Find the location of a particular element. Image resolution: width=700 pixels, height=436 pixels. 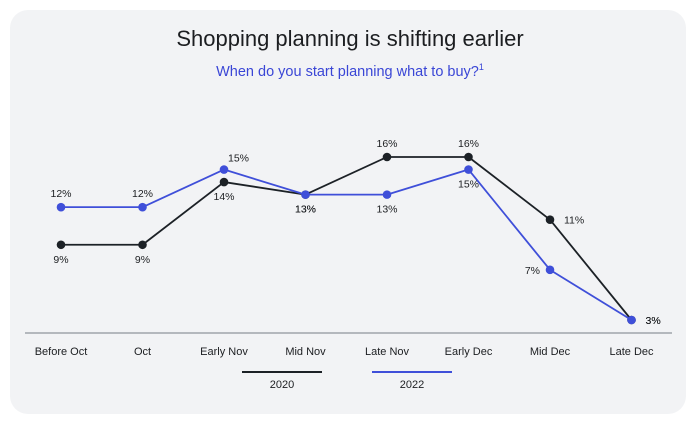

data-label-2020: 13% is located at coordinates (305, 210).